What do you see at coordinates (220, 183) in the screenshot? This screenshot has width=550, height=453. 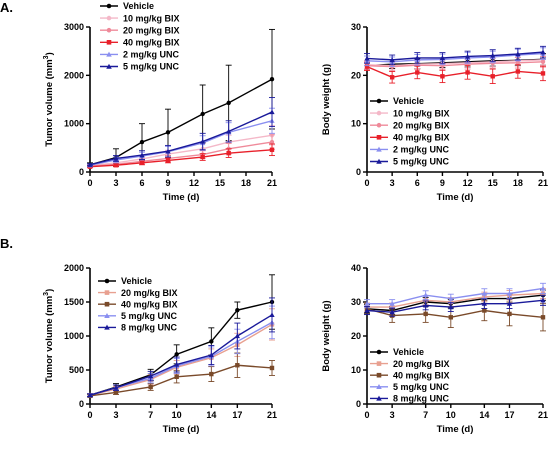 I see `x-tick-label: 15` at bounding box center [220, 183].